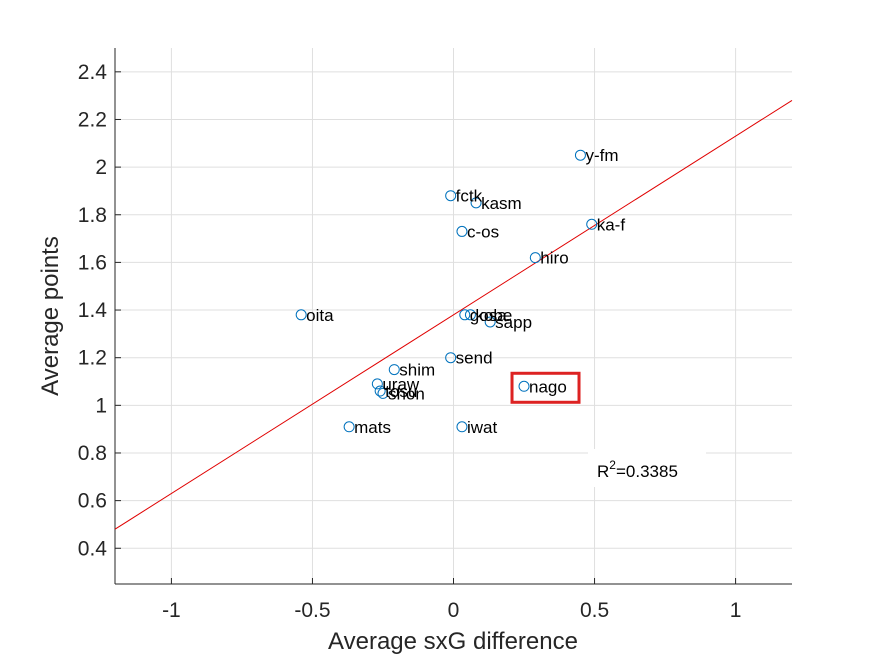  I want to click on point-label-kobe: kobe, so click(493, 315).